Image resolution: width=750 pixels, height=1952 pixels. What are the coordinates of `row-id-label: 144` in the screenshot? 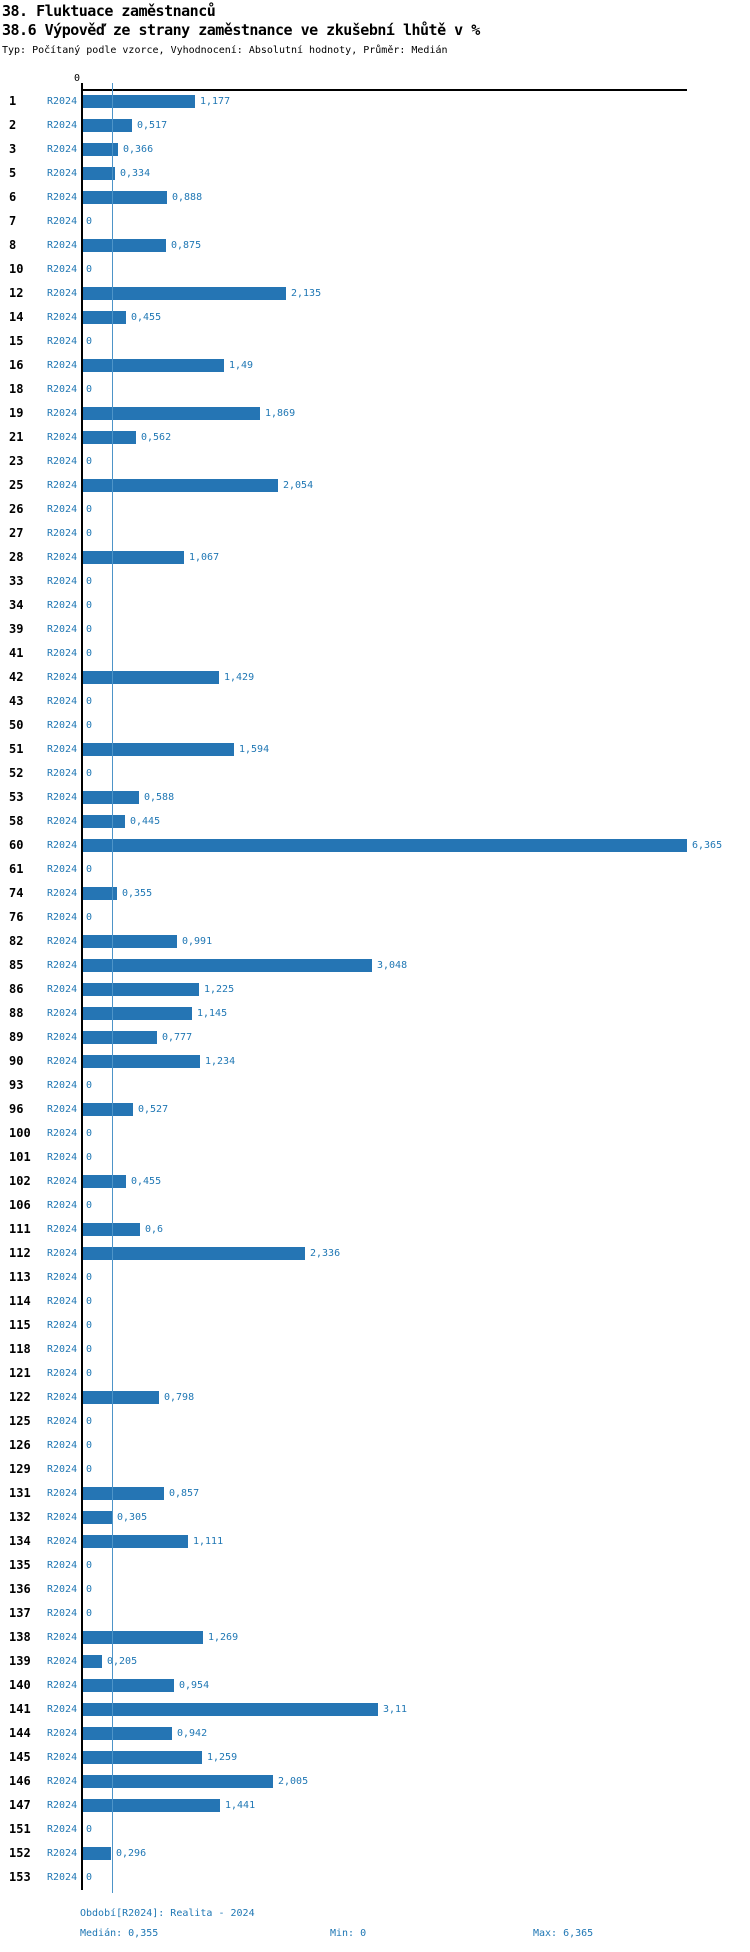 It's located at (20, 1733).